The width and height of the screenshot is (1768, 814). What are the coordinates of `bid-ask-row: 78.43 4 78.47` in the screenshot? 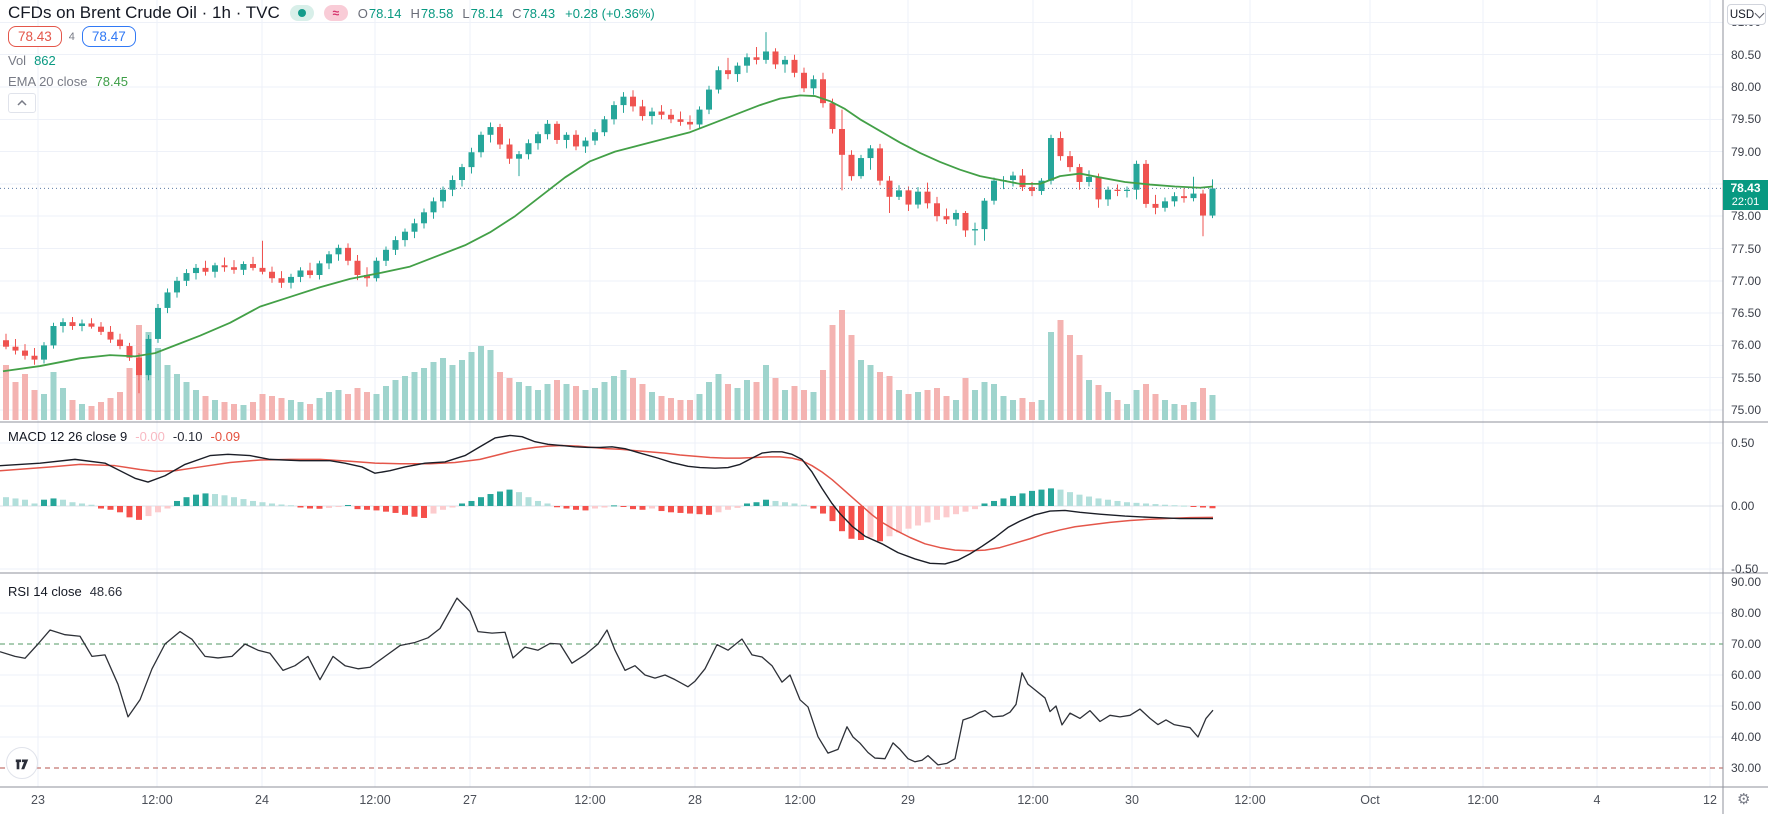 It's located at (72, 36).